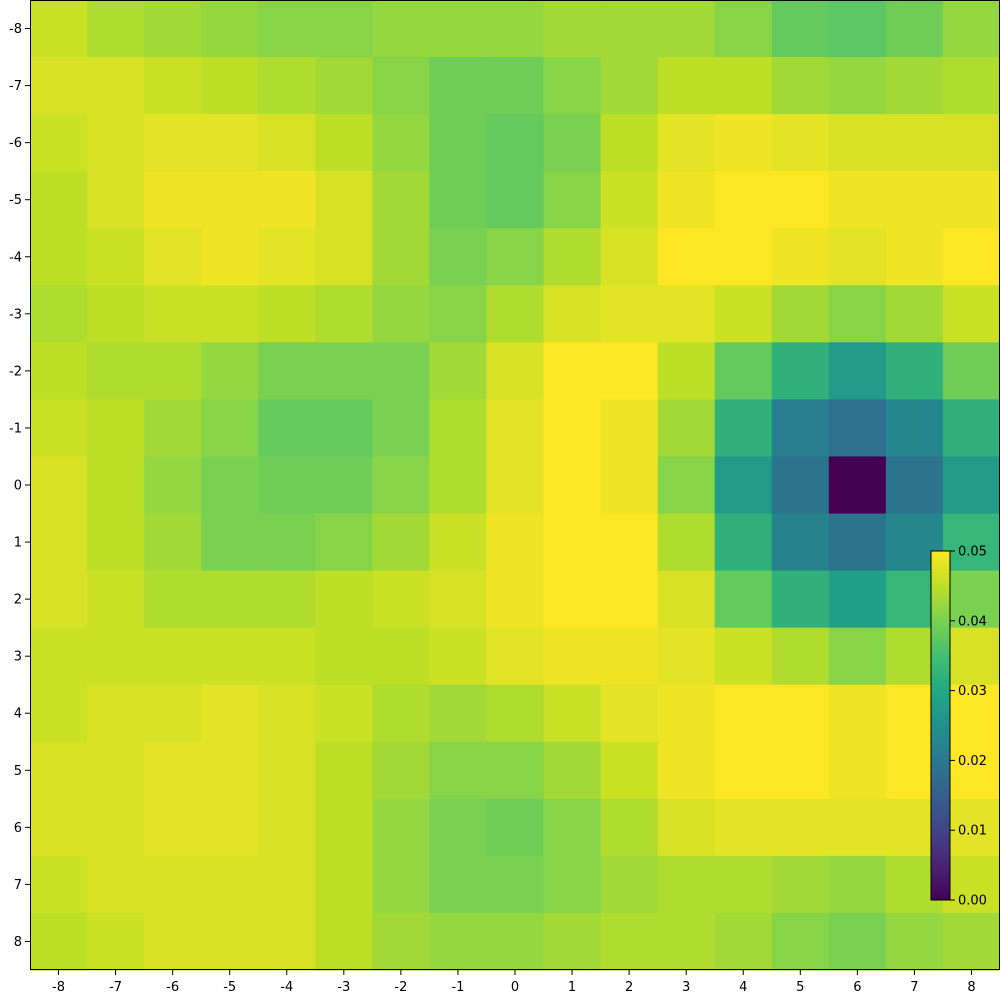 This screenshot has width=1000, height=1000. Describe the element at coordinates (971, 143) in the screenshot. I see `heatmap-cell-r-6-c8` at that location.